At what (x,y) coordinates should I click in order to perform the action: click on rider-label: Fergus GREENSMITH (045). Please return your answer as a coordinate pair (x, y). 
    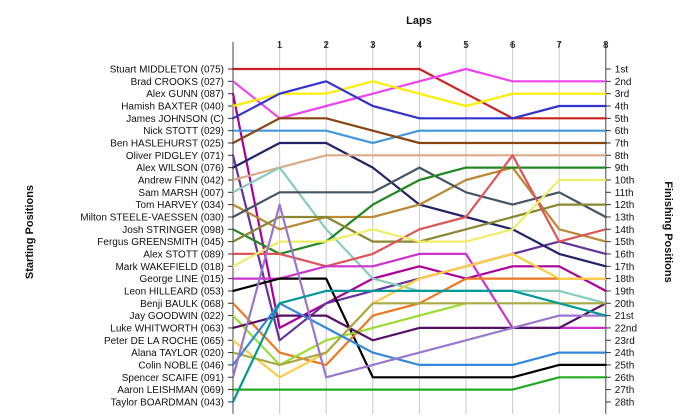
    Looking at the image, I should click on (160, 242).